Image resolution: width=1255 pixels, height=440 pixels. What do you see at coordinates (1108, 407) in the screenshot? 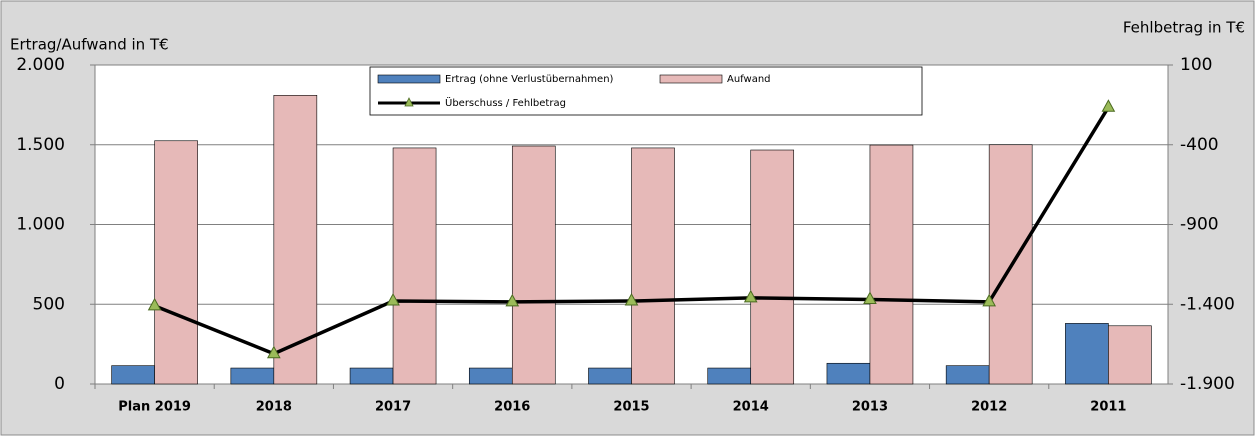
I see `x-tick-label: 2011` at bounding box center [1108, 407].